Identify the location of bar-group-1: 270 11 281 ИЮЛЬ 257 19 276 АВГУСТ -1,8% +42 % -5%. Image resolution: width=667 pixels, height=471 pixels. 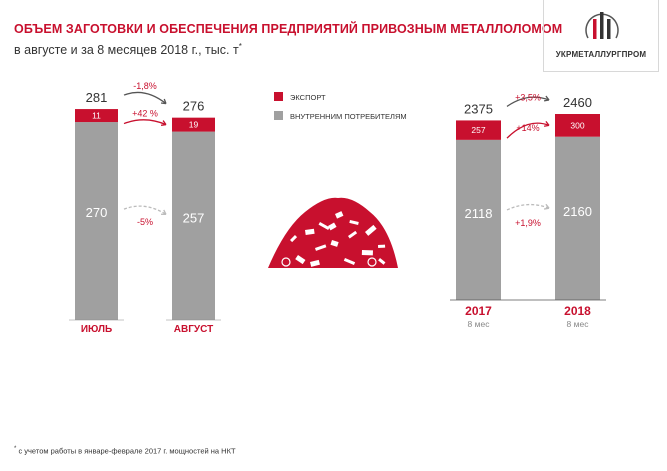
(145, 208).